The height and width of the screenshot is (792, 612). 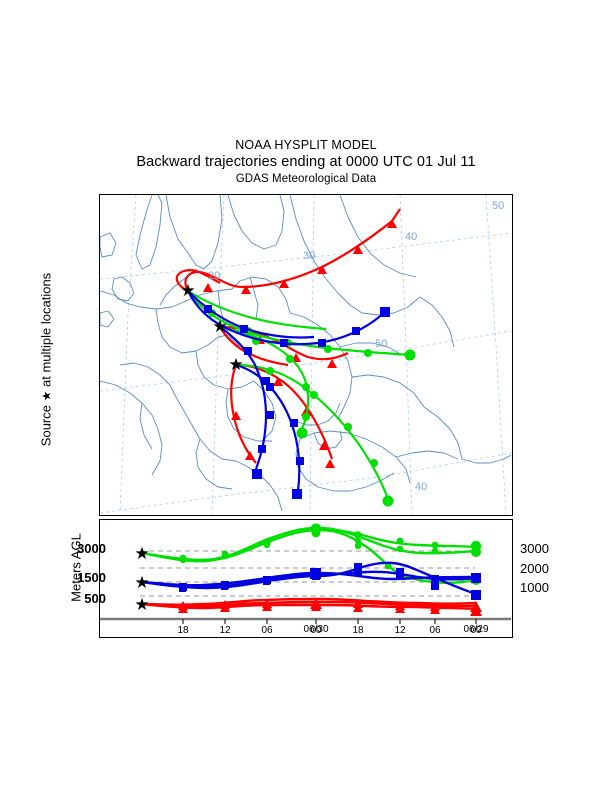 What do you see at coordinates (330, 581) in the screenshot?
I see `alt-blue-markers` at bounding box center [330, 581].